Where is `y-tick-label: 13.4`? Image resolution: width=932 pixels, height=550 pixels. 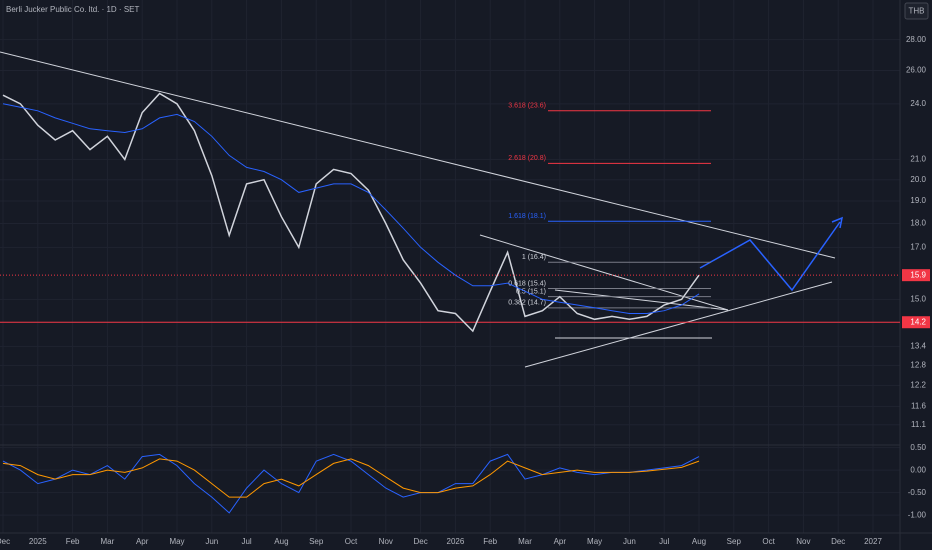 y-tick-label: 13.4 is located at coordinates (918, 345).